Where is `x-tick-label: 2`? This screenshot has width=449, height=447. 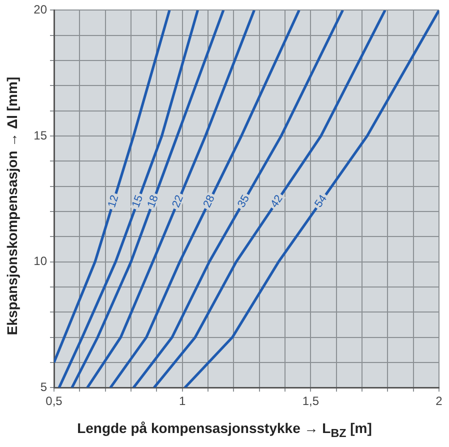 x-tick-label: 2 is located at coordinates (439, 401).